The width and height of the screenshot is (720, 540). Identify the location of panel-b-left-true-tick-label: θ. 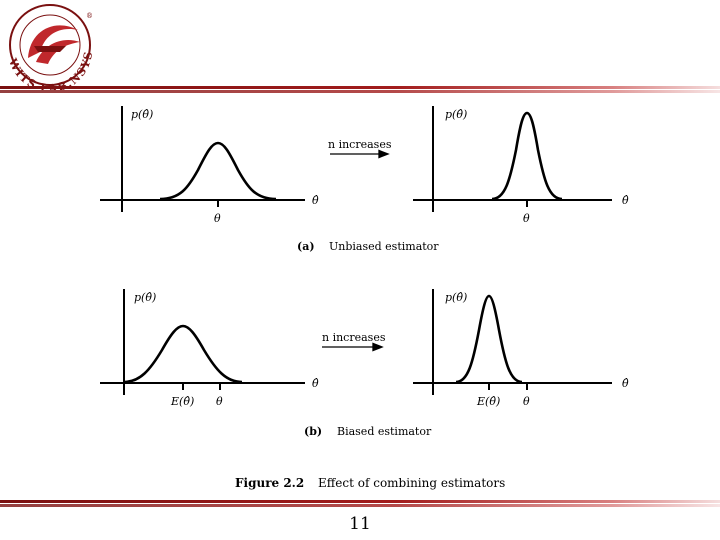
(219, 401).